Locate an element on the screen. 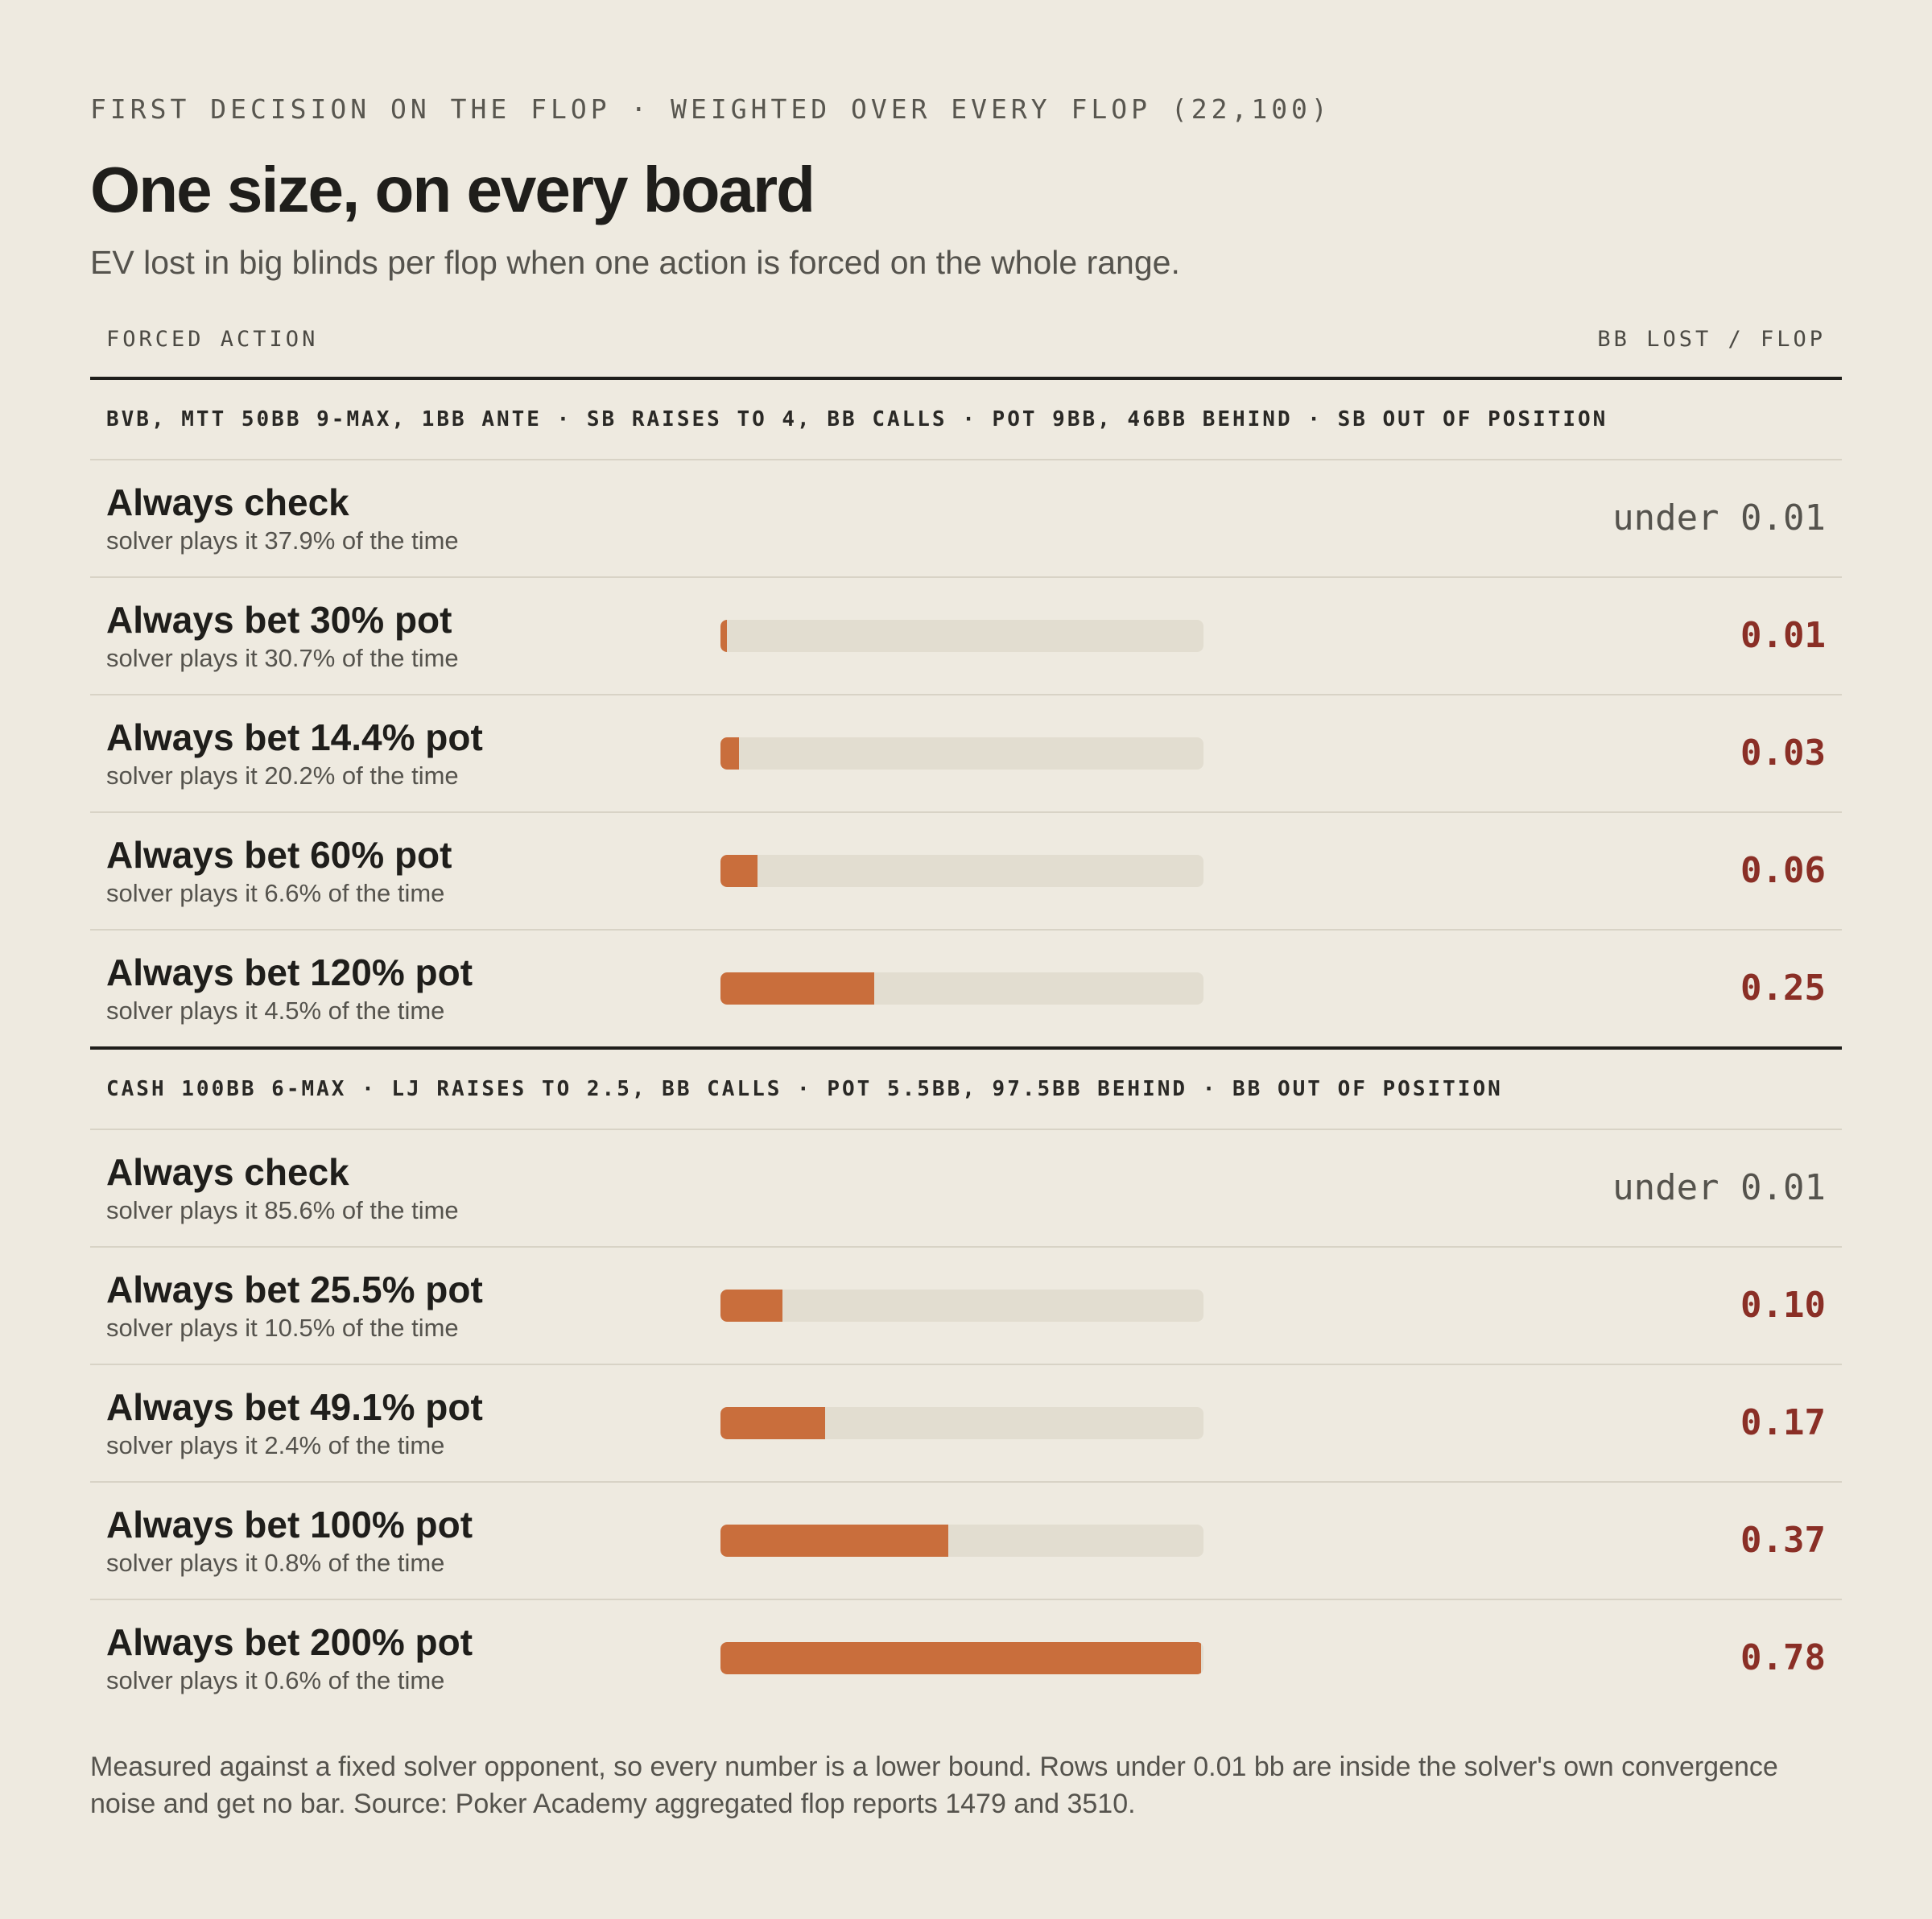 This screenshot has width=1932, height=1919. row-action-label: Always bet 60% pot is located at coordinates (279, 855).